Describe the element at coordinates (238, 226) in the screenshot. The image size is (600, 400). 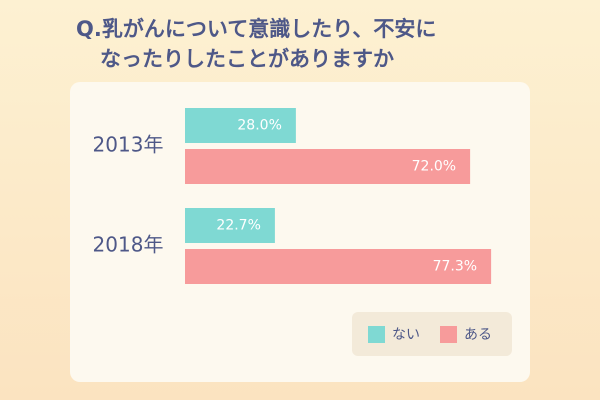
I see `value-label: 22.7%` at that location.